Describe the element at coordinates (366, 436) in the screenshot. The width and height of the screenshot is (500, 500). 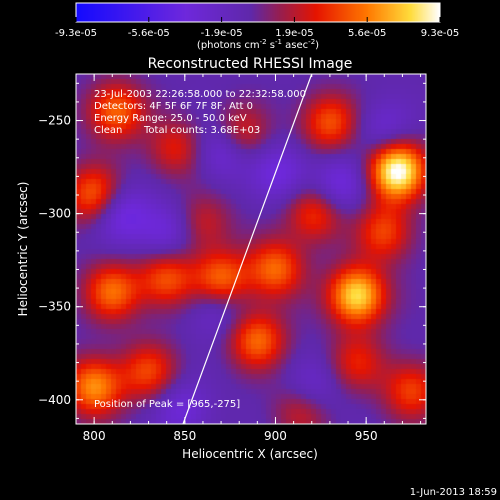
I see `x-tick-label: 950` at that location.